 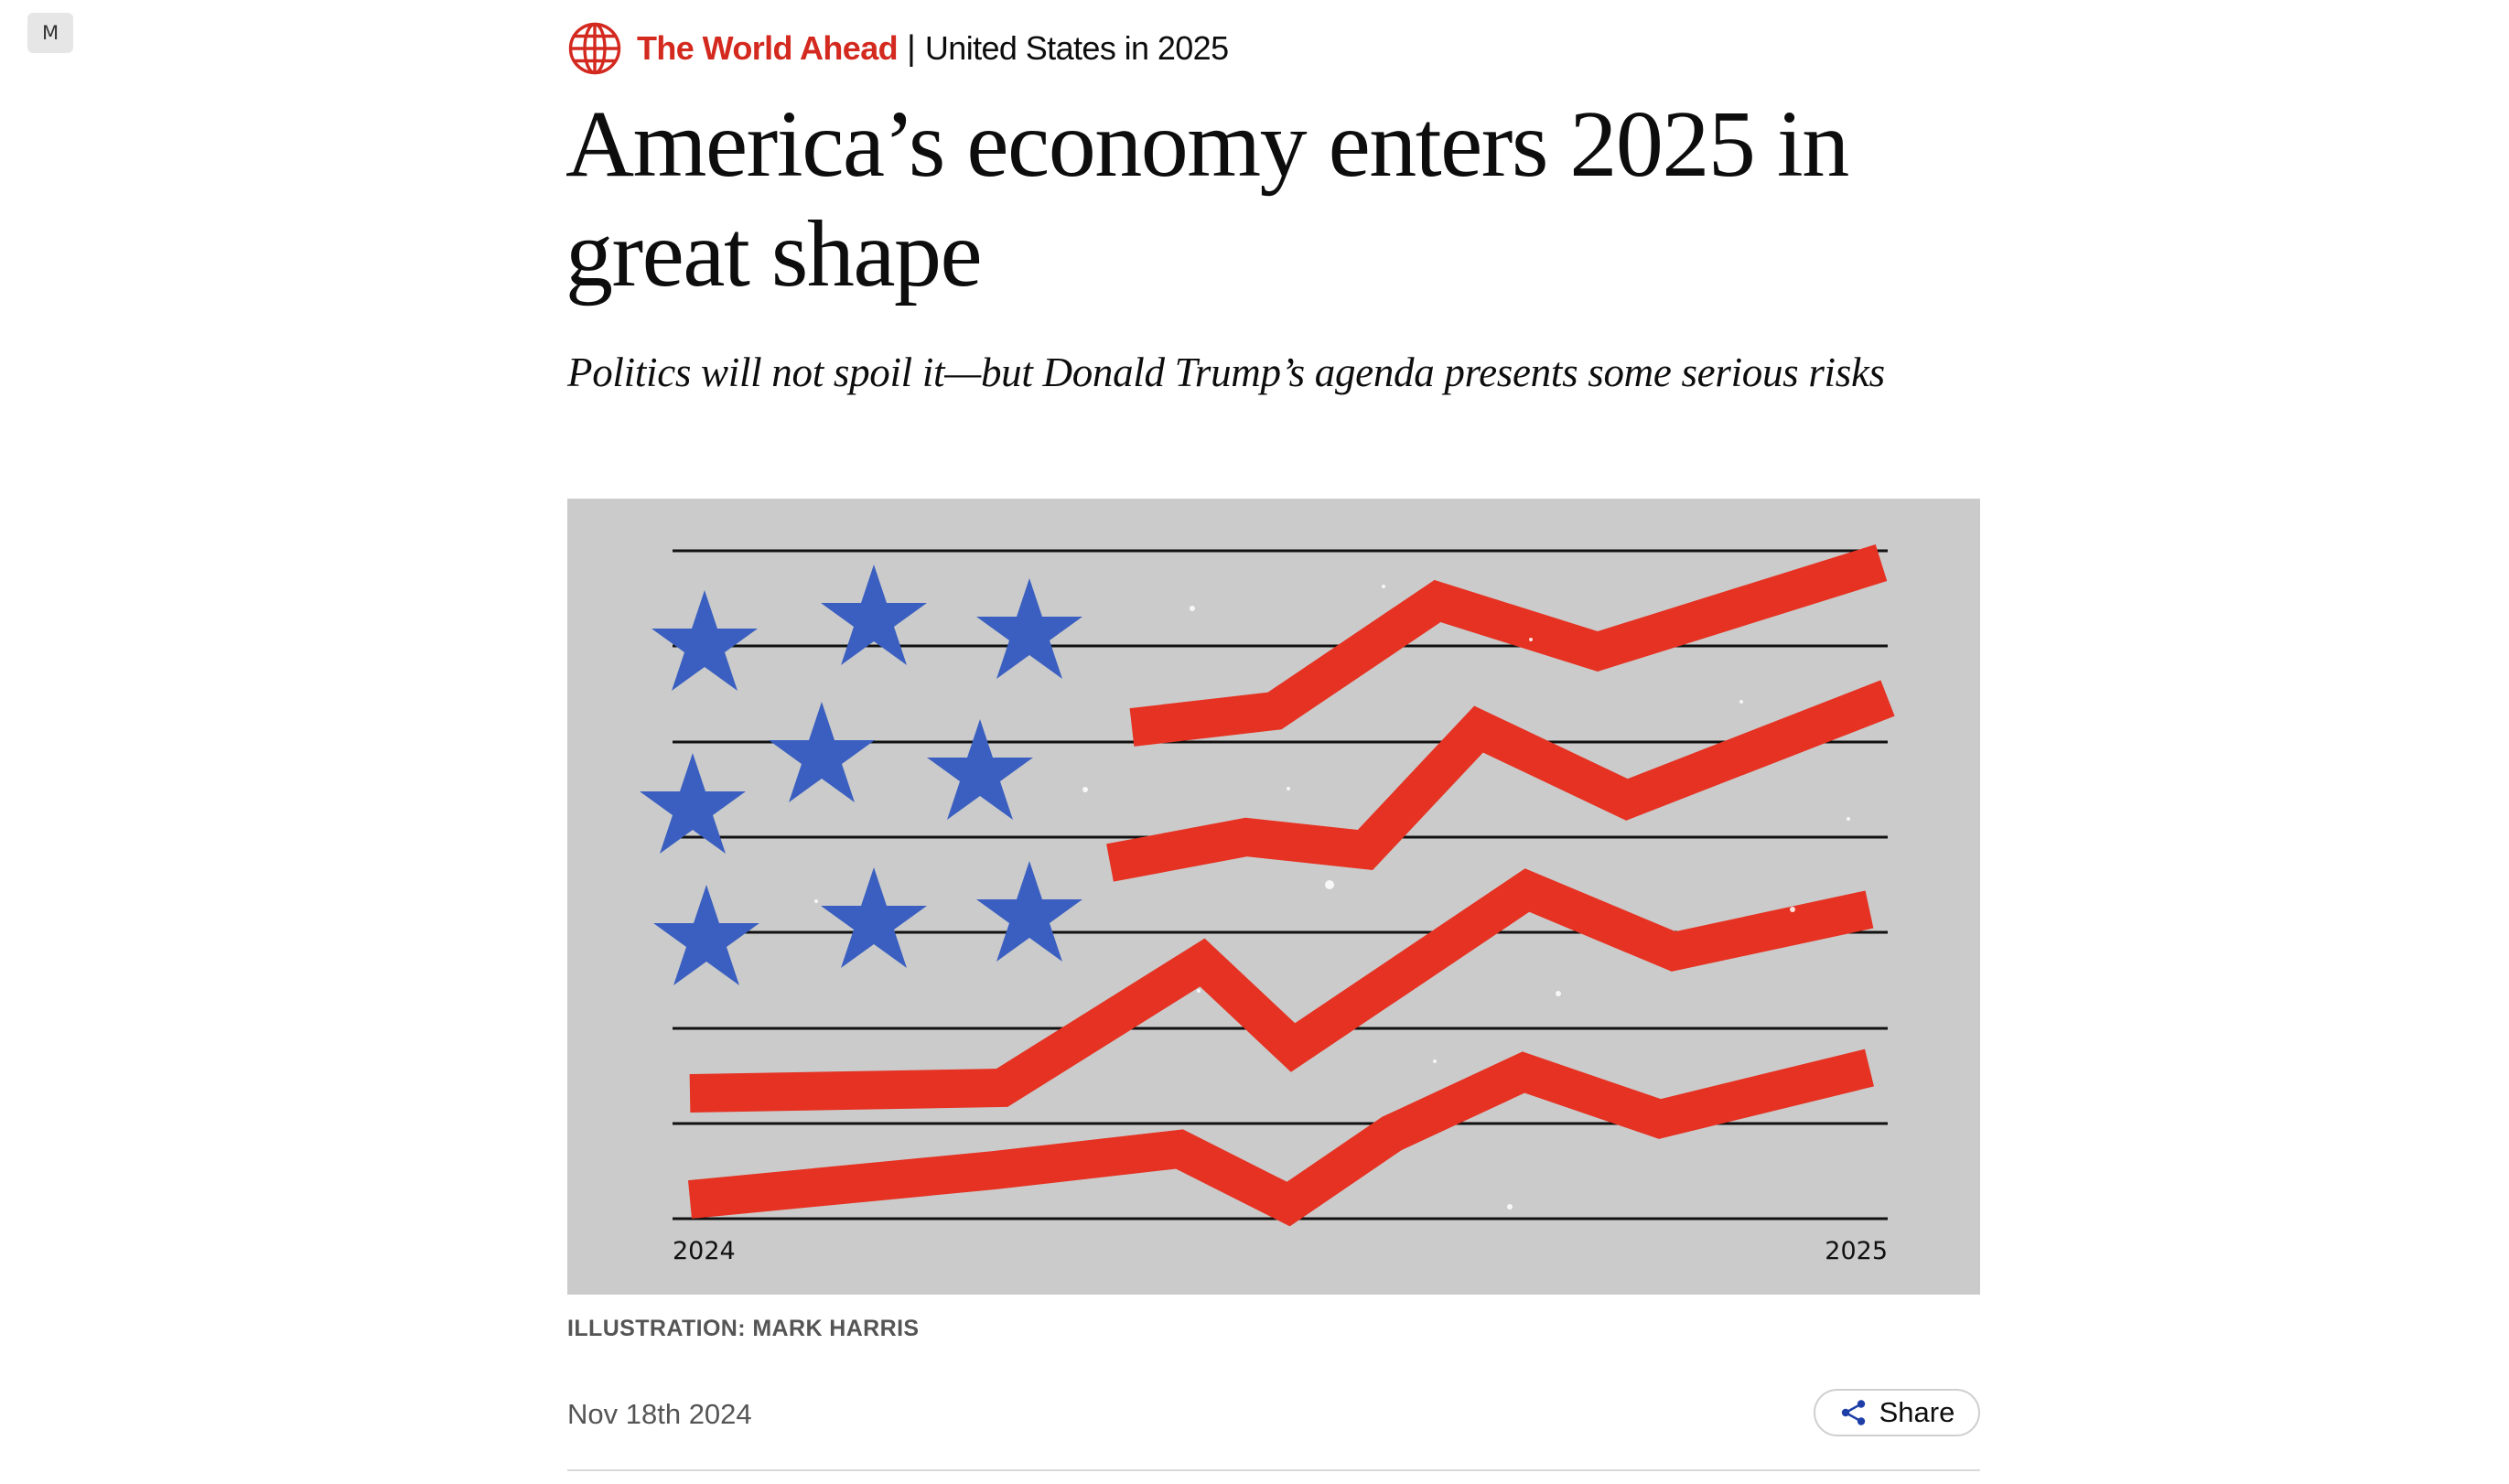 I want to click on illustration-end-label: 2025, so click(x=1857, y=1251).